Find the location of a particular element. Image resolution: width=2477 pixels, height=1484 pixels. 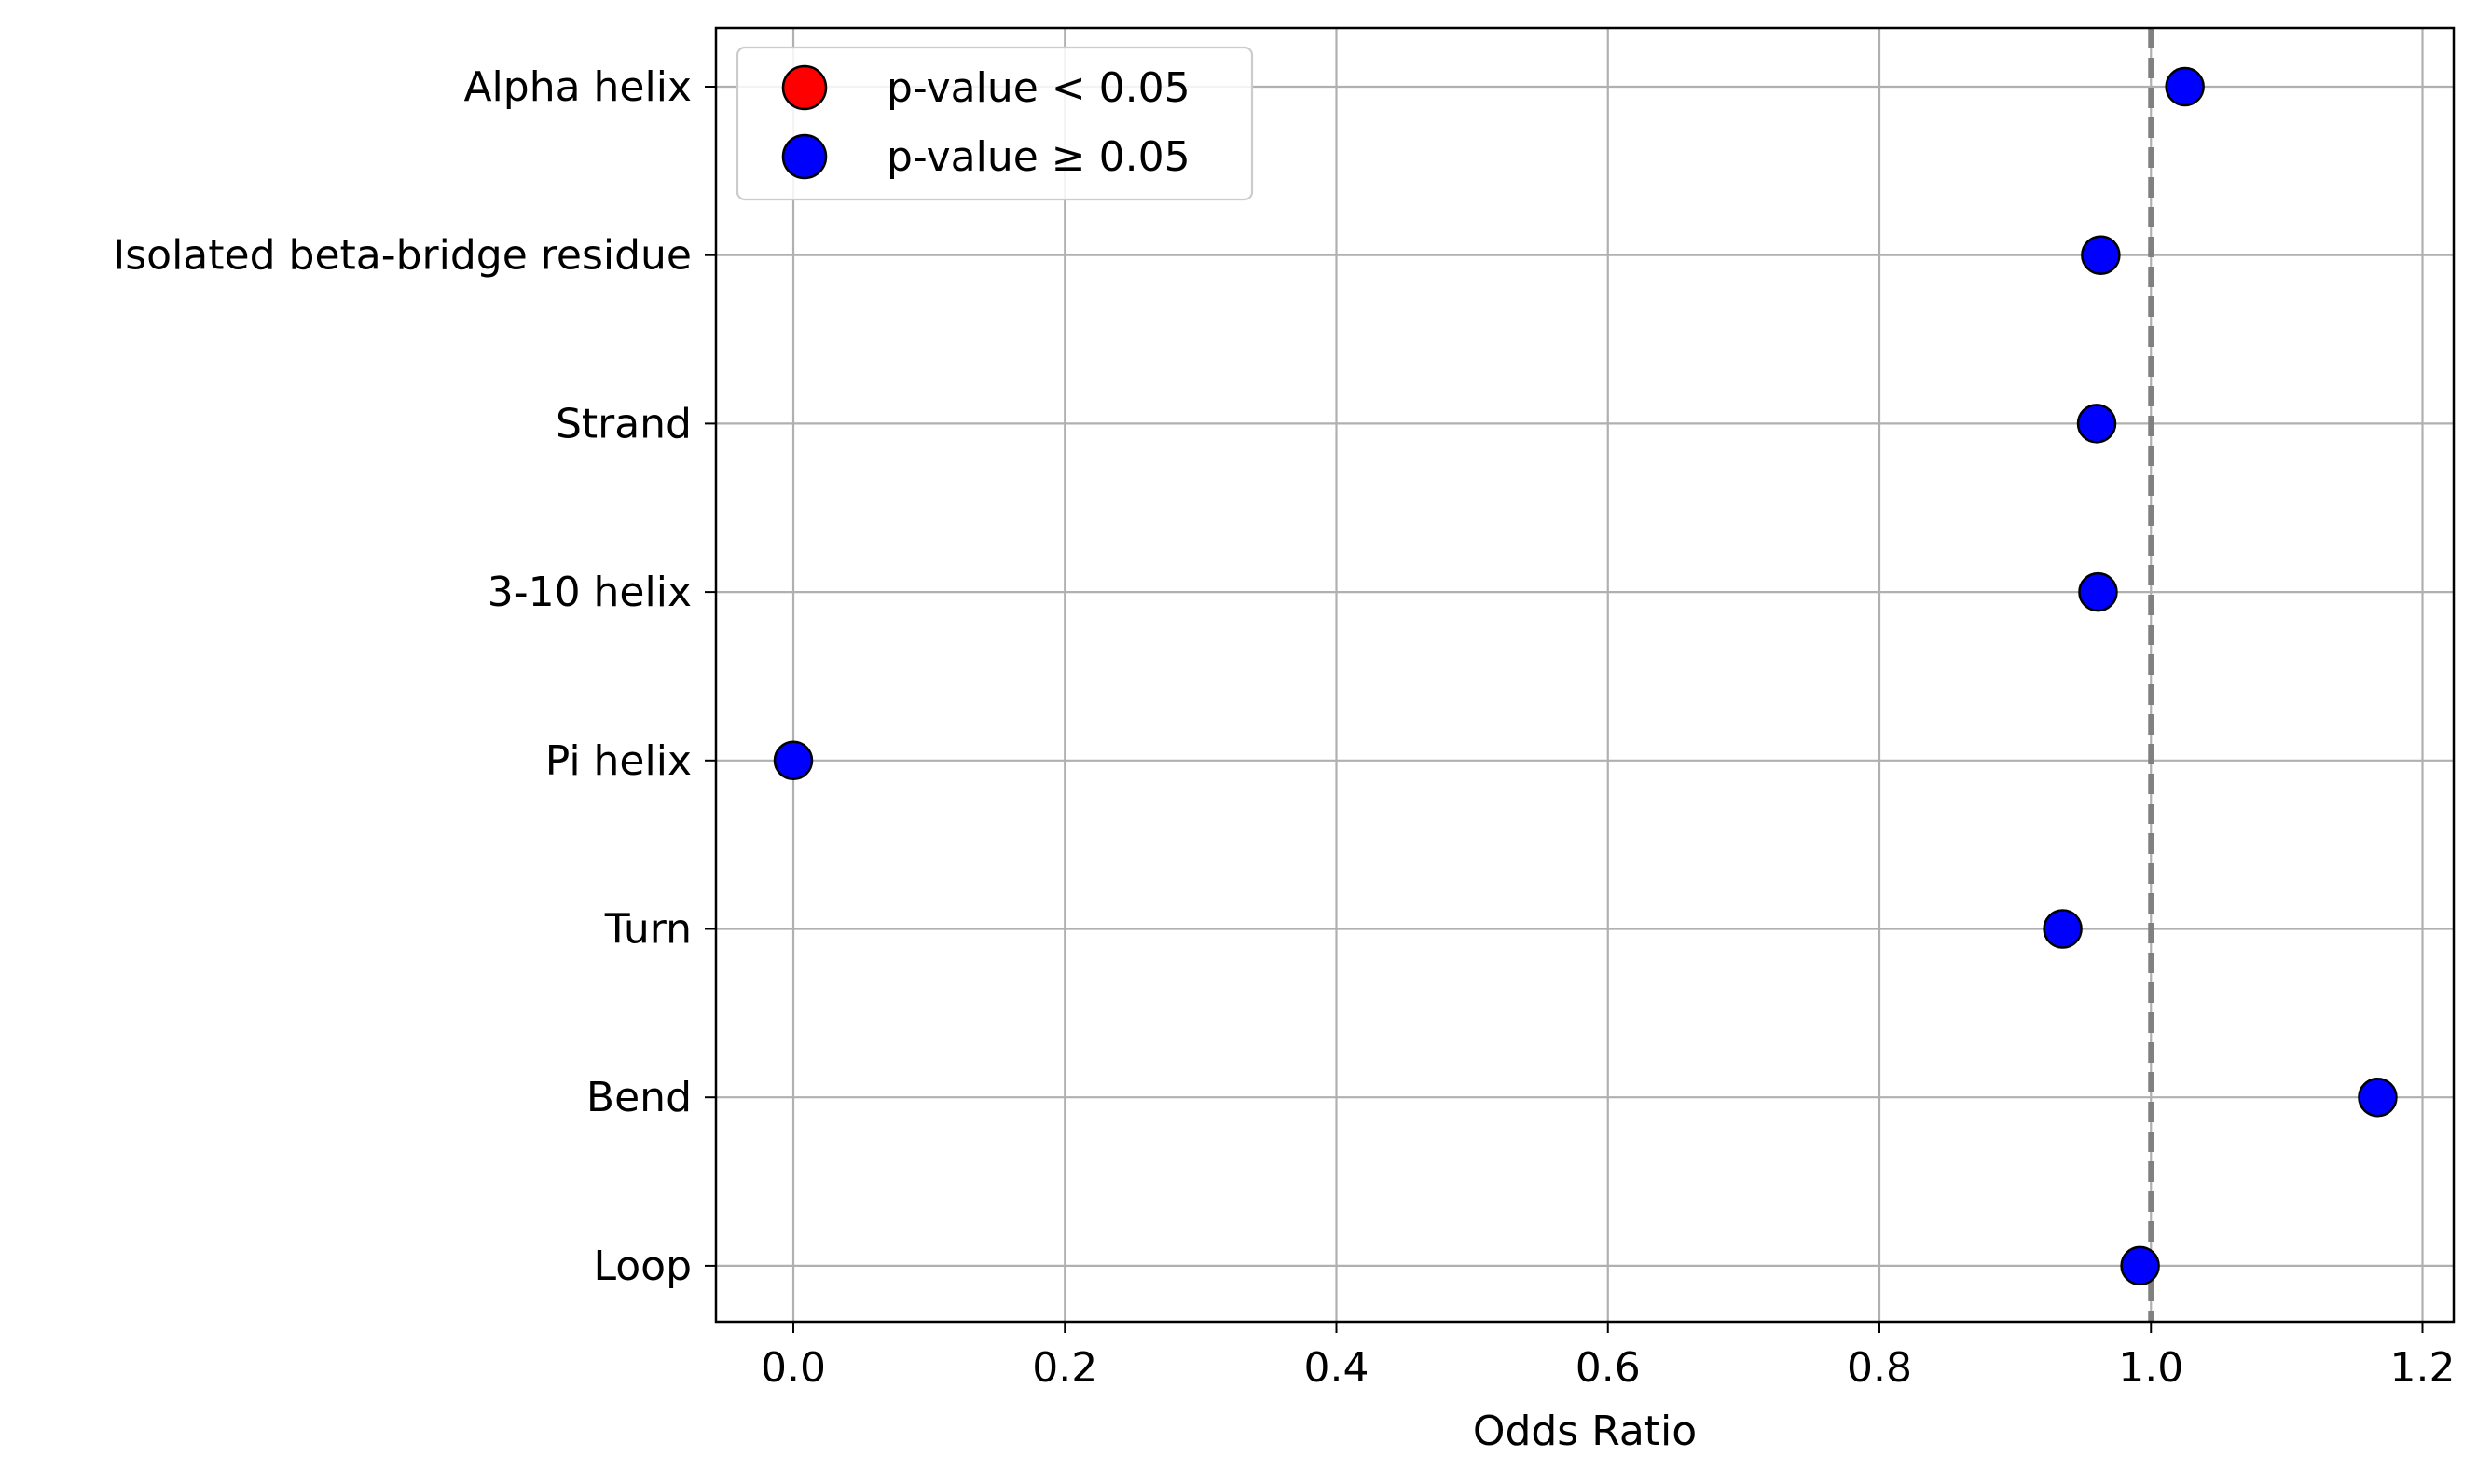

category-label: Alpha helix is located at coordinates (578, 87).